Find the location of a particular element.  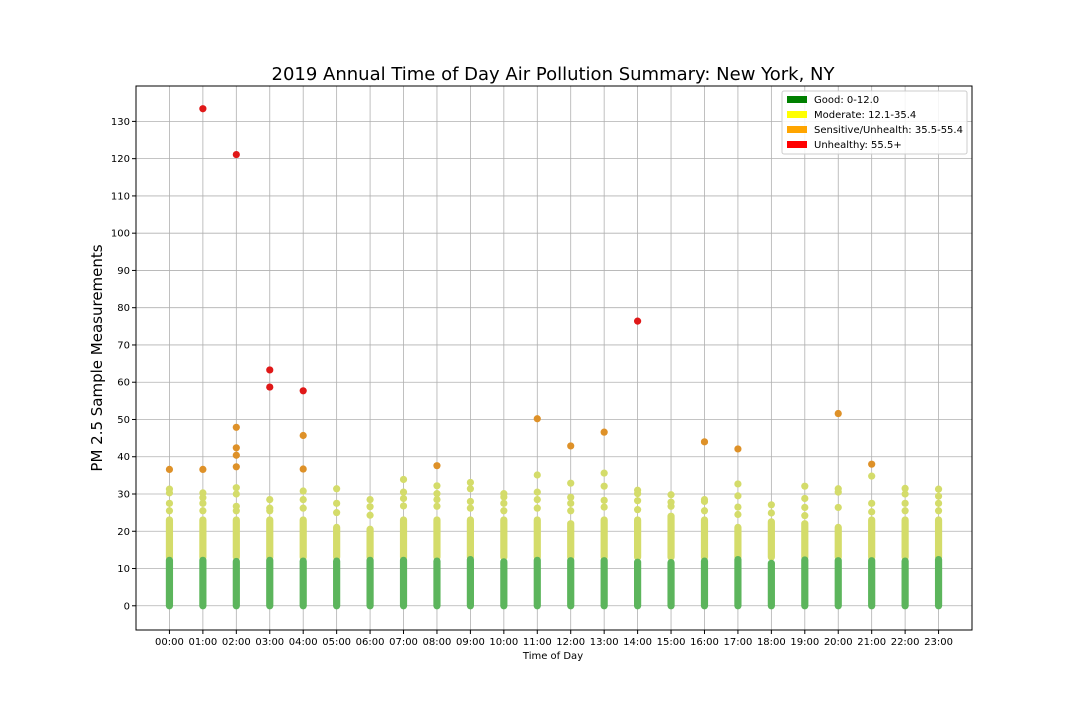

y-tick-label: 70 is located at coordinates (123, 345).